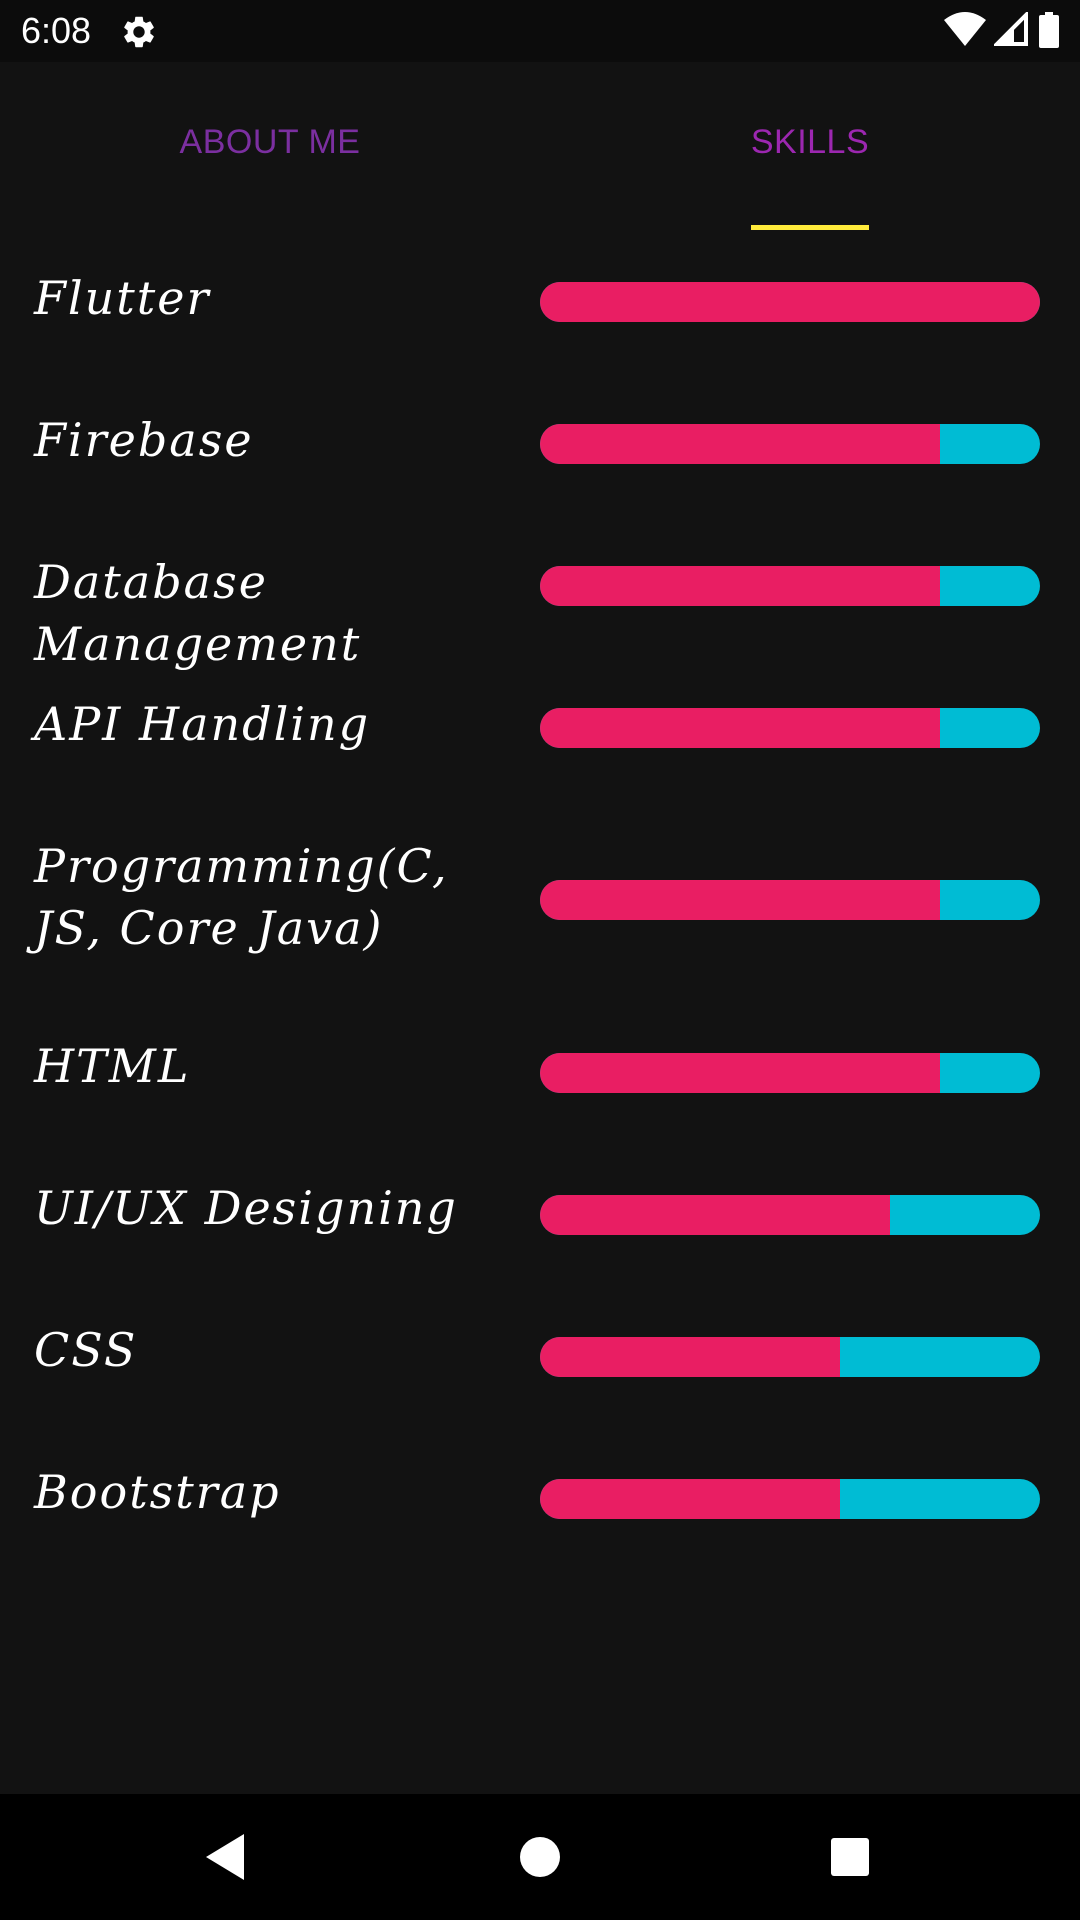 The image size is (1080, 1920). What do you see at coordinates (122, 298) in the screenshot?
I see `skill-name: Flutter` at bounding box center [122, 298].